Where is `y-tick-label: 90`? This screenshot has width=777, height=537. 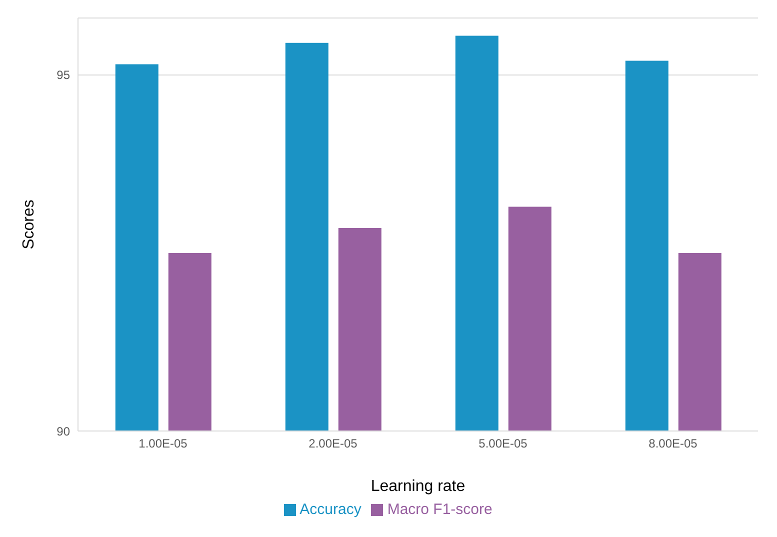 y-tick-label: 90 is located at coordinates (63, 431).